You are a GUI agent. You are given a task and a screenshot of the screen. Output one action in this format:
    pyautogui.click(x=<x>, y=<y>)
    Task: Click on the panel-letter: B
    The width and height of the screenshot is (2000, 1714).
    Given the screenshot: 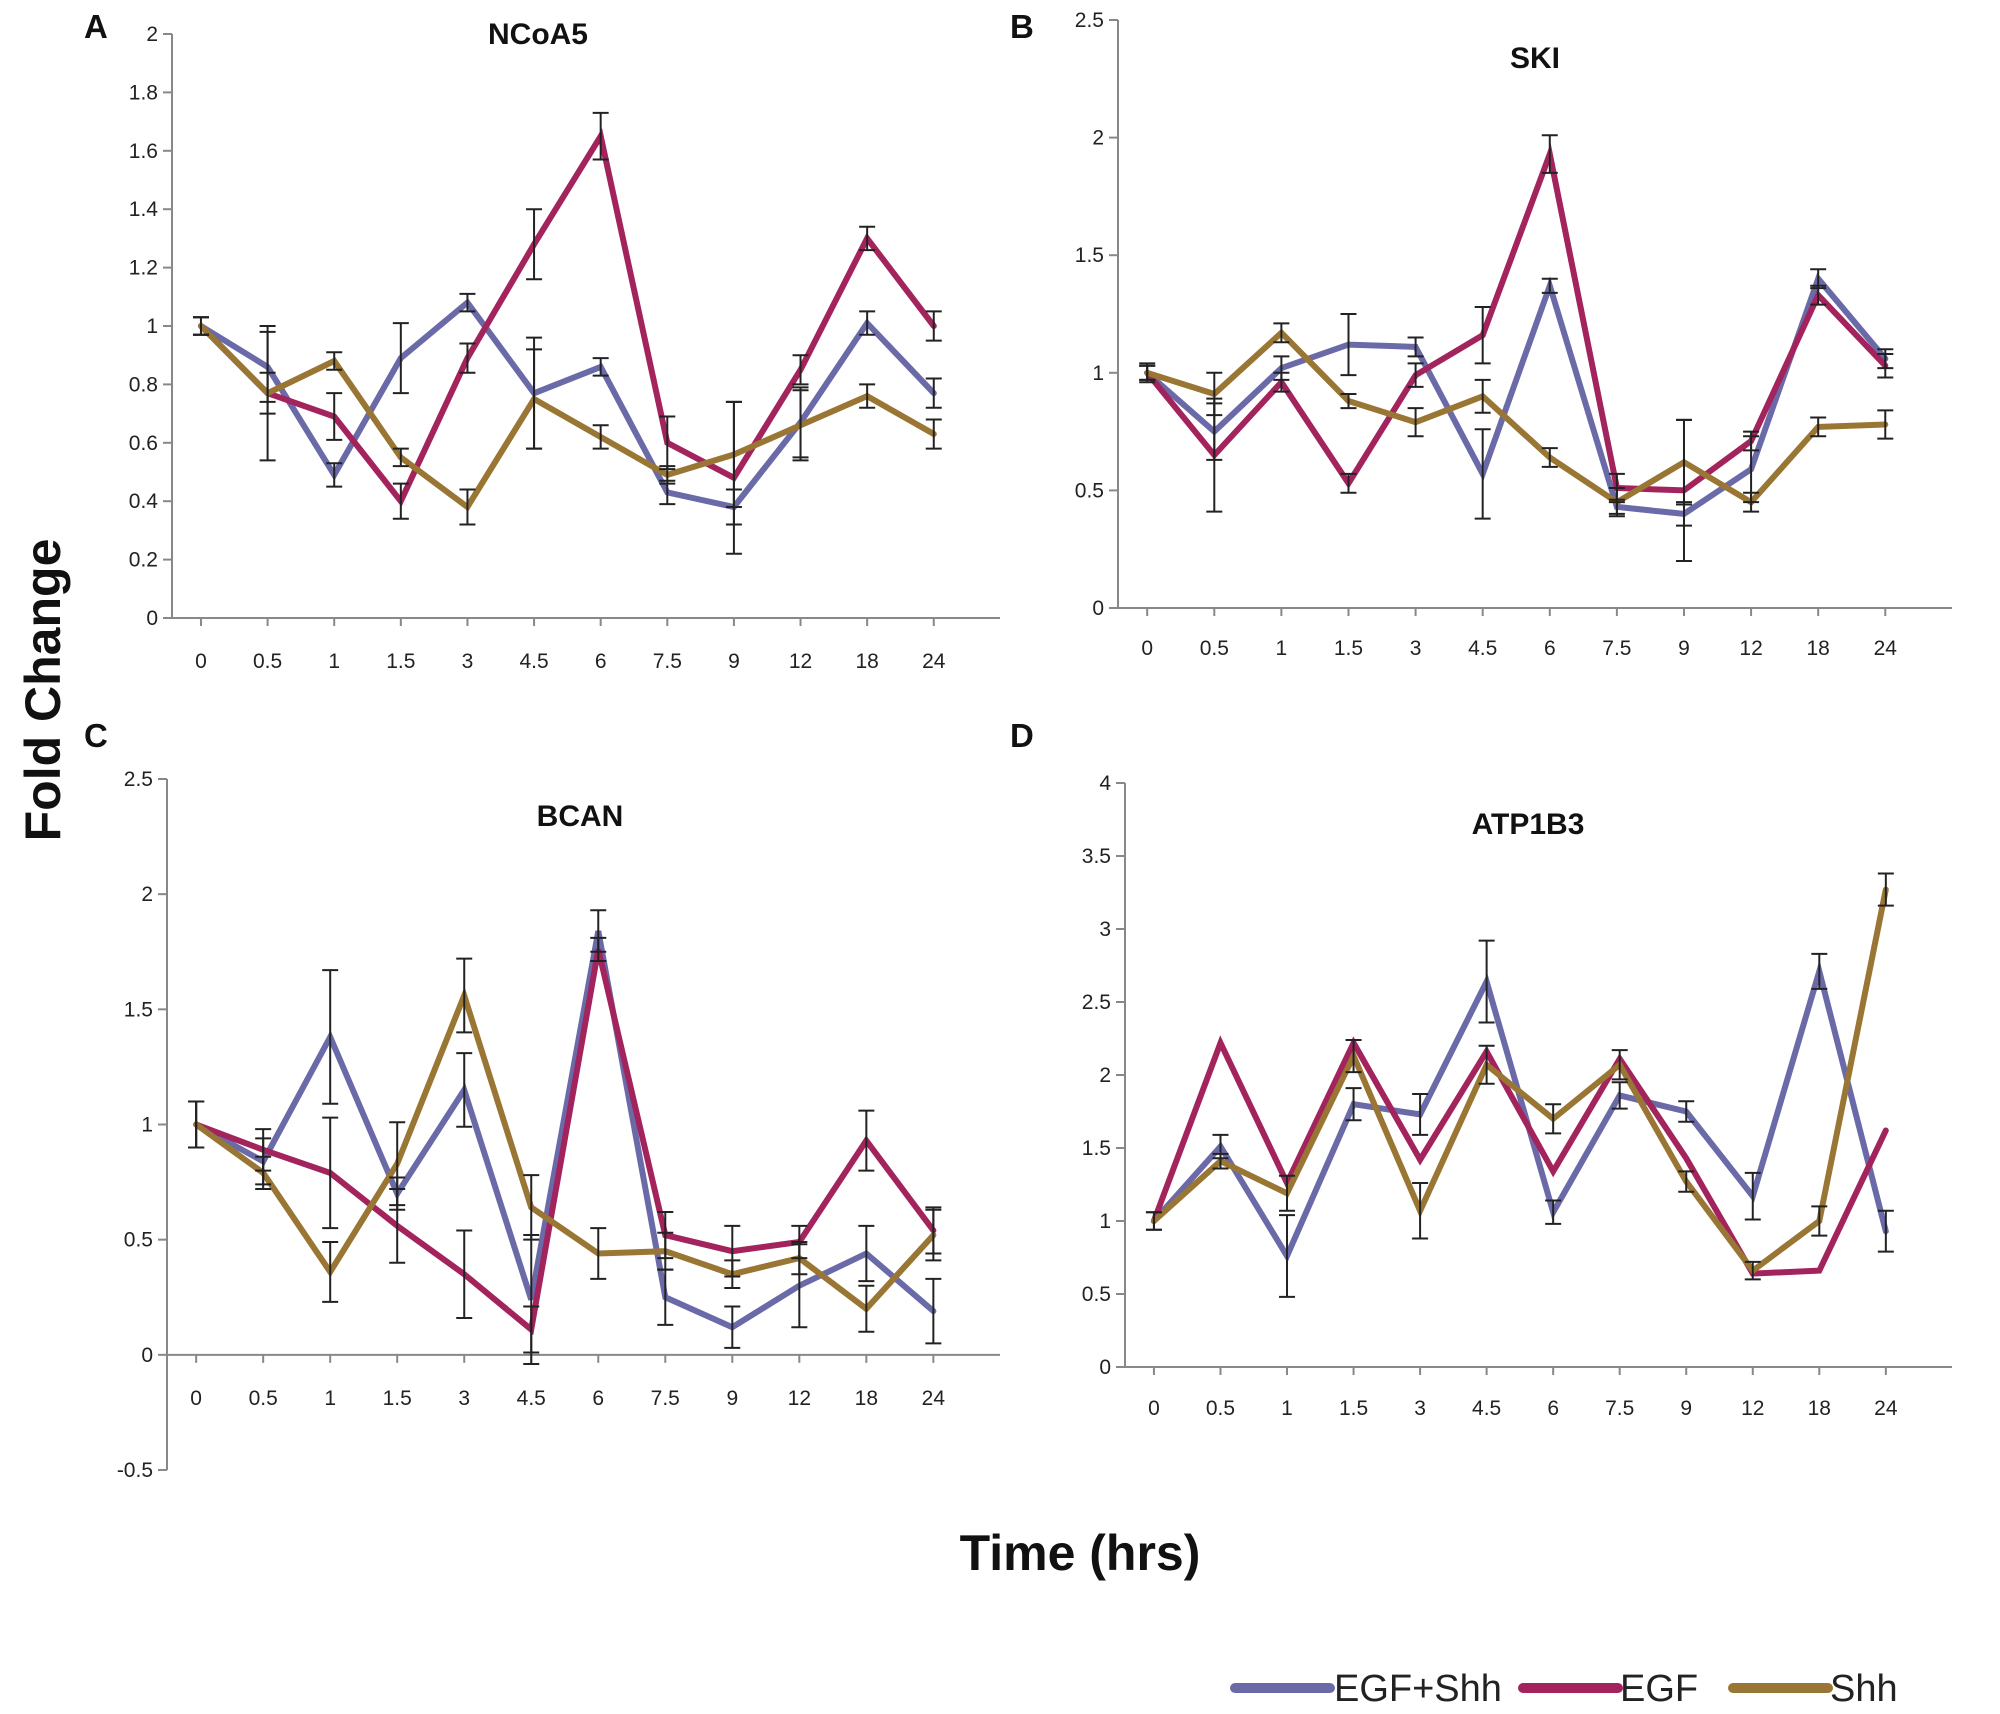 What is the action you would take?
    pyautogui.click(x=1022, y=26)
    